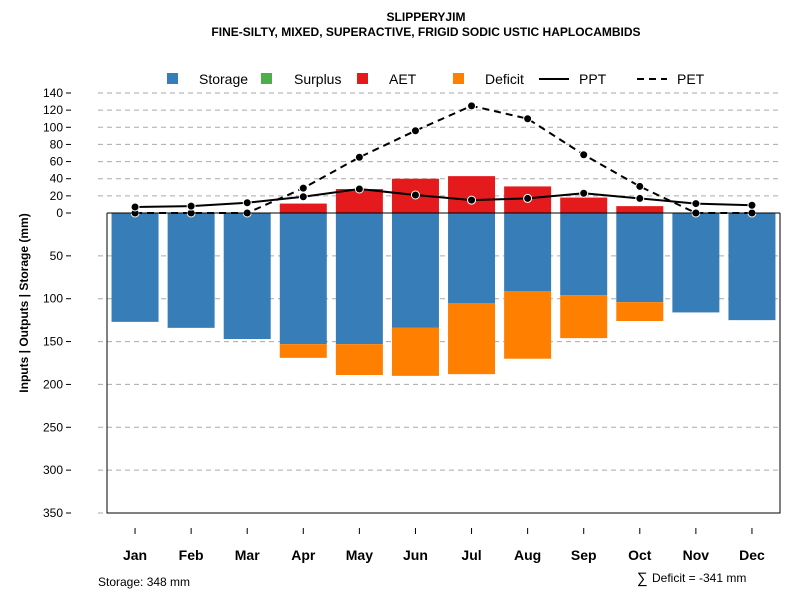  I want to click on x-tick-label: Aug, so click(527, 555).